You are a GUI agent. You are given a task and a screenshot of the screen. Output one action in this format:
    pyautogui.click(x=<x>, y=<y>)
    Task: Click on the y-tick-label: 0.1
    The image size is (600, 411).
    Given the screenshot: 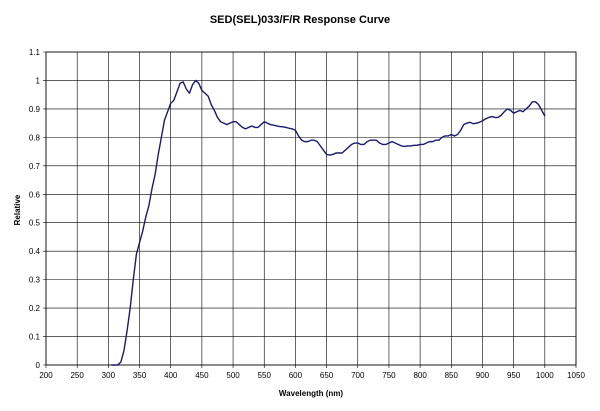 What is the action you would take?
    pyautogui.click(x=35, y=337)
    